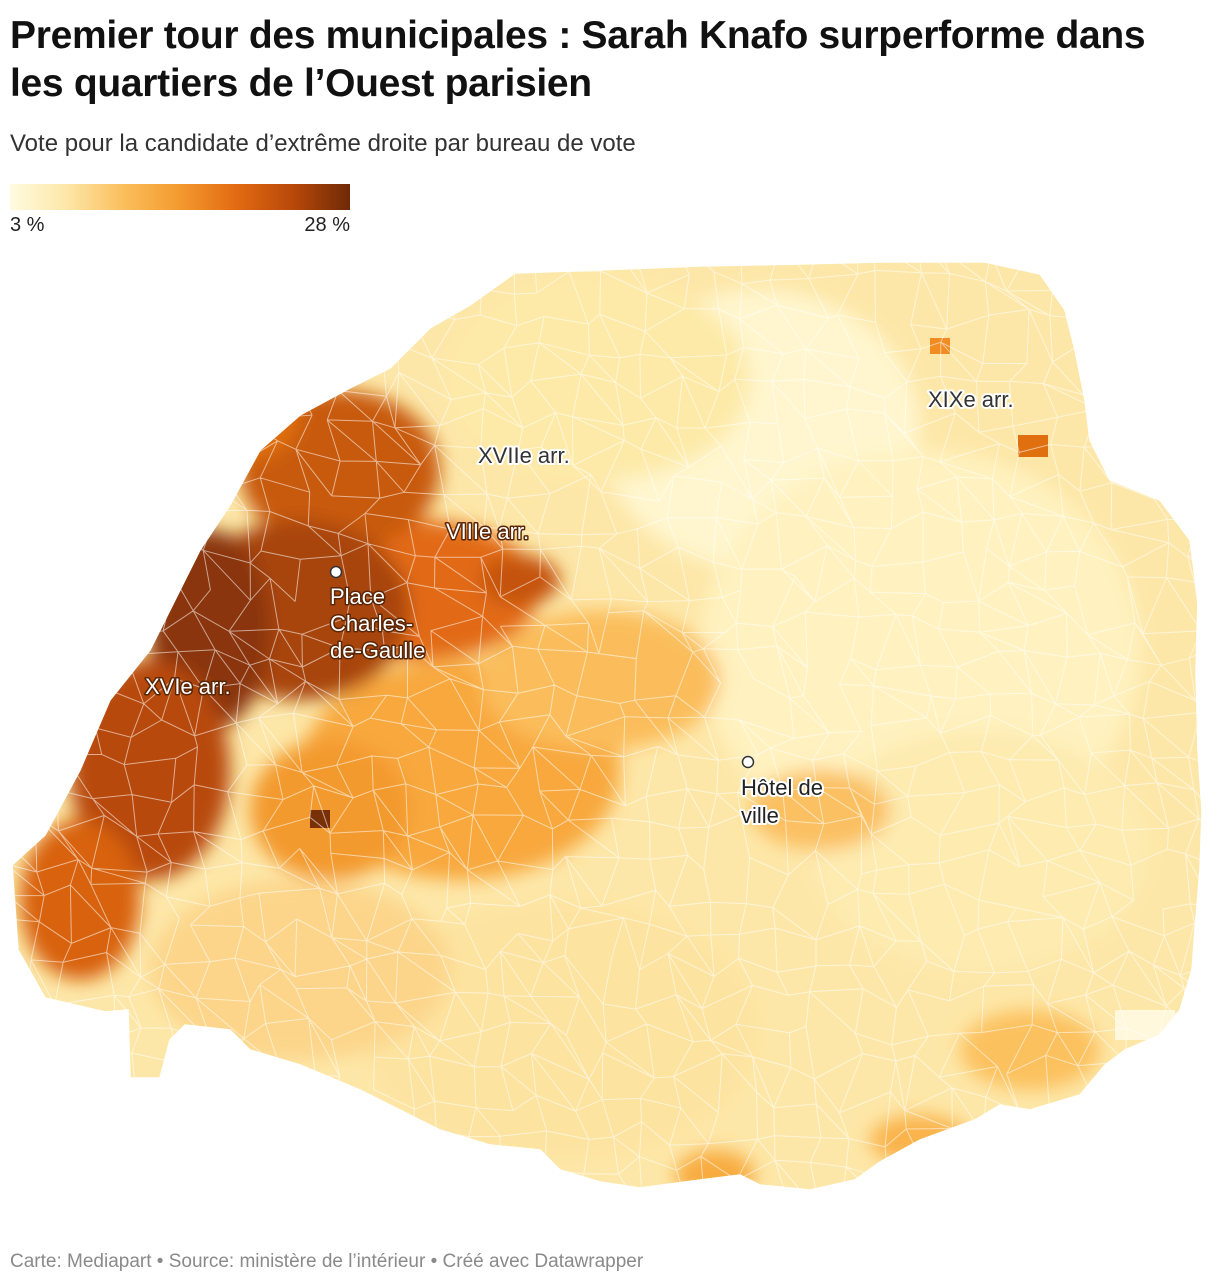 The image size is (1220, 1286). I want to click on label-viiie-arr: VIIIe arr., so click(487, 531).